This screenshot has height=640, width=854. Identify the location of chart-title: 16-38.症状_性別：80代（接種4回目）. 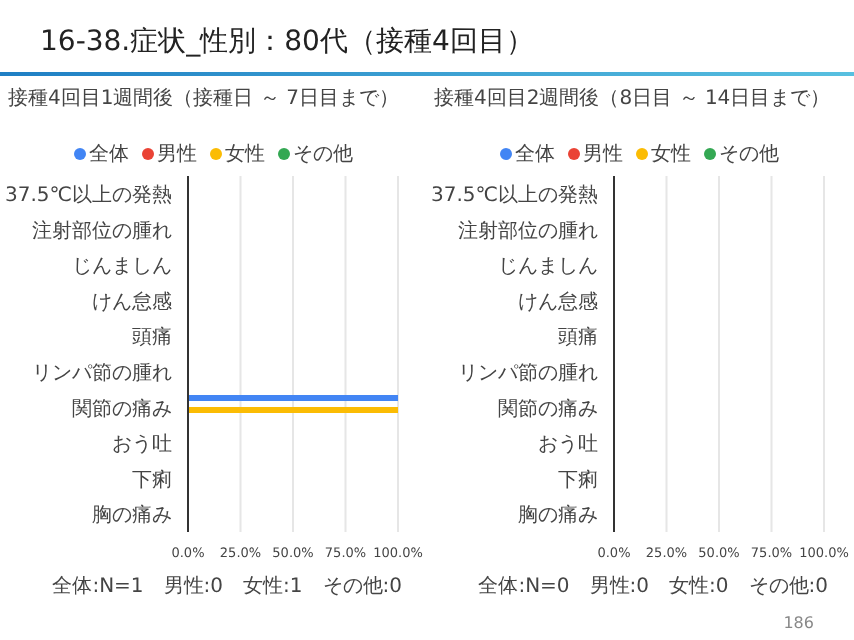
(287, 42).